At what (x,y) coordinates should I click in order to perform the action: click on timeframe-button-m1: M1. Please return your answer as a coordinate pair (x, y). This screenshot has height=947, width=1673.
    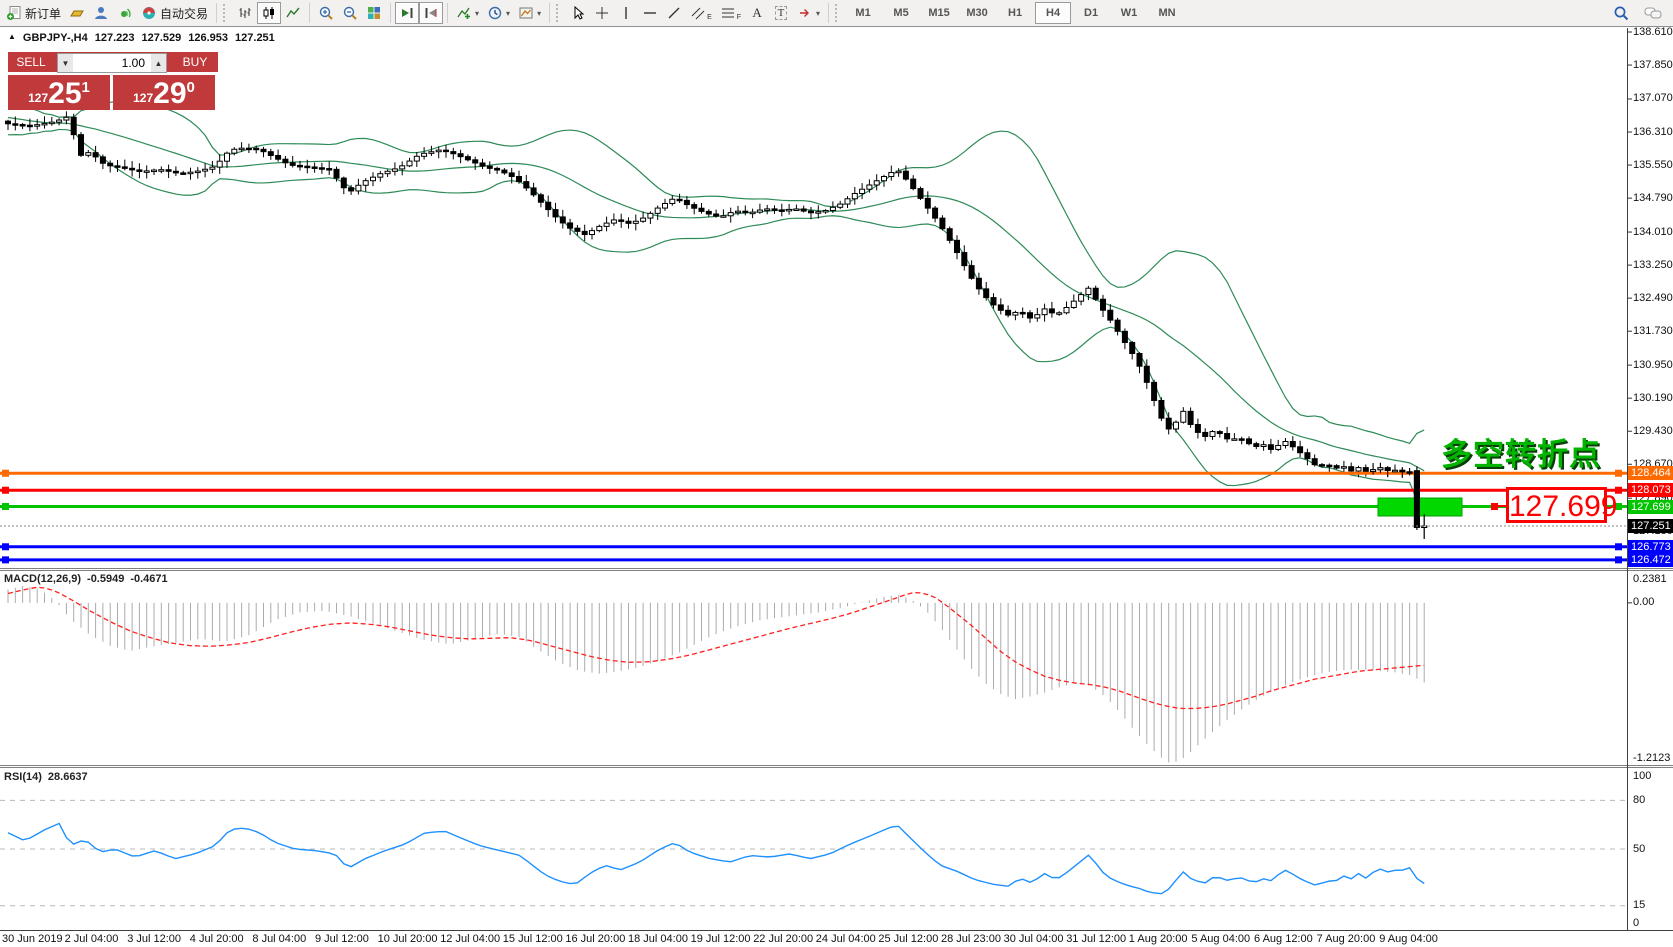
    Looking at the image, I should click on (863, 13).